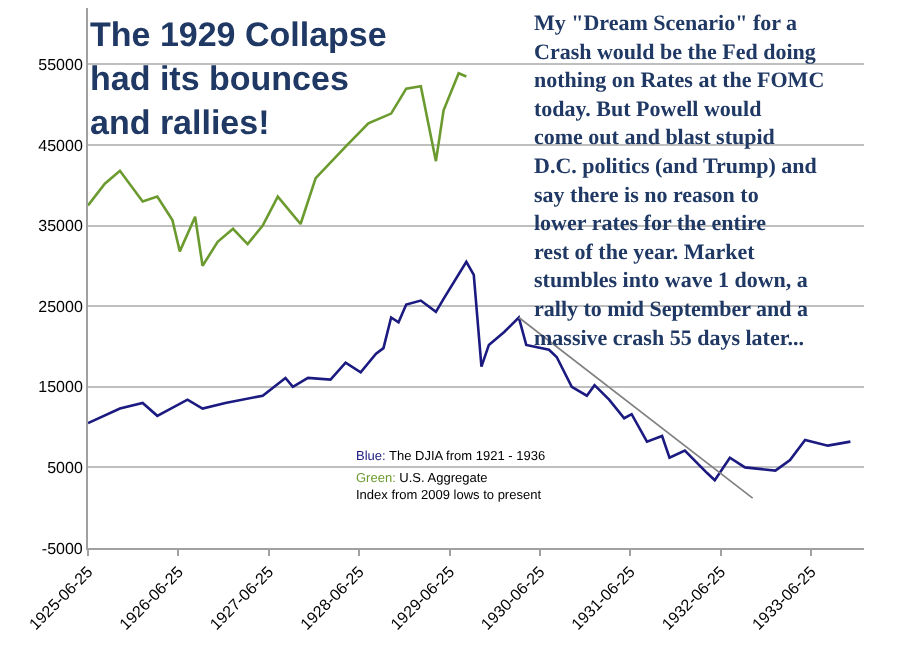  Describe the element at coordinates (61, 65) in the screenshot. I see `y-tick-label: 55000` at that location.